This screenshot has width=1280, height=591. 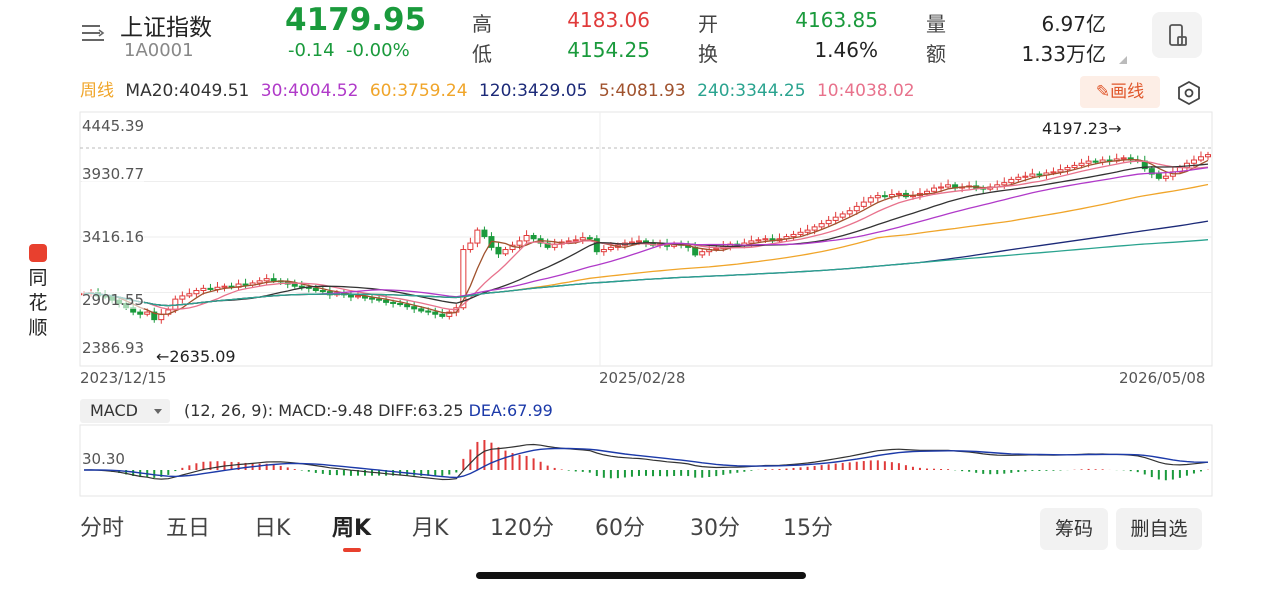 I want to click on index-code: 1A0001, so click(x=159, y=50).